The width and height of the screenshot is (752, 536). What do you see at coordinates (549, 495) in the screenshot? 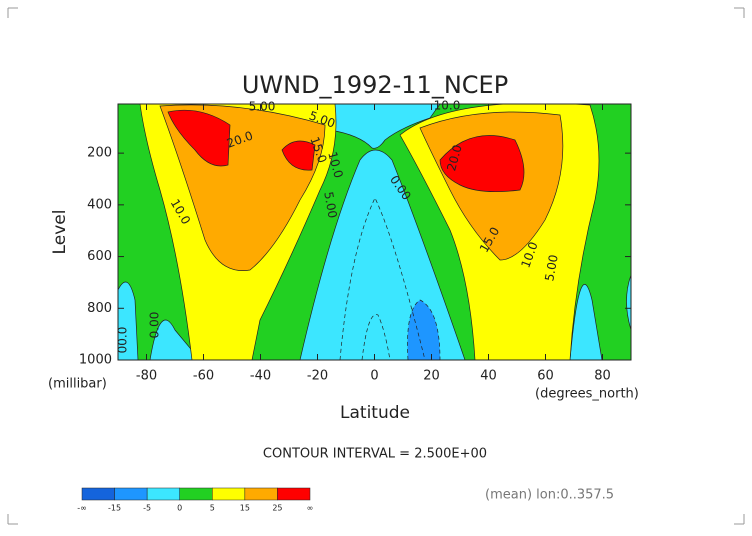
I see `footer-note: (mean) lon:0..357.5` at bounding box center [549, 495].